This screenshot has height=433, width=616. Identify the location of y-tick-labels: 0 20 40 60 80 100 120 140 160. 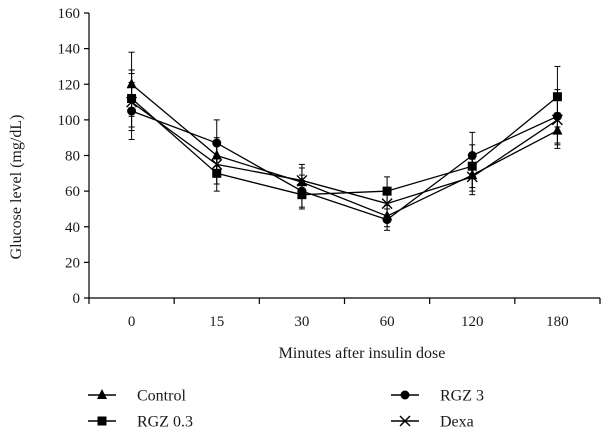
(69, 156).